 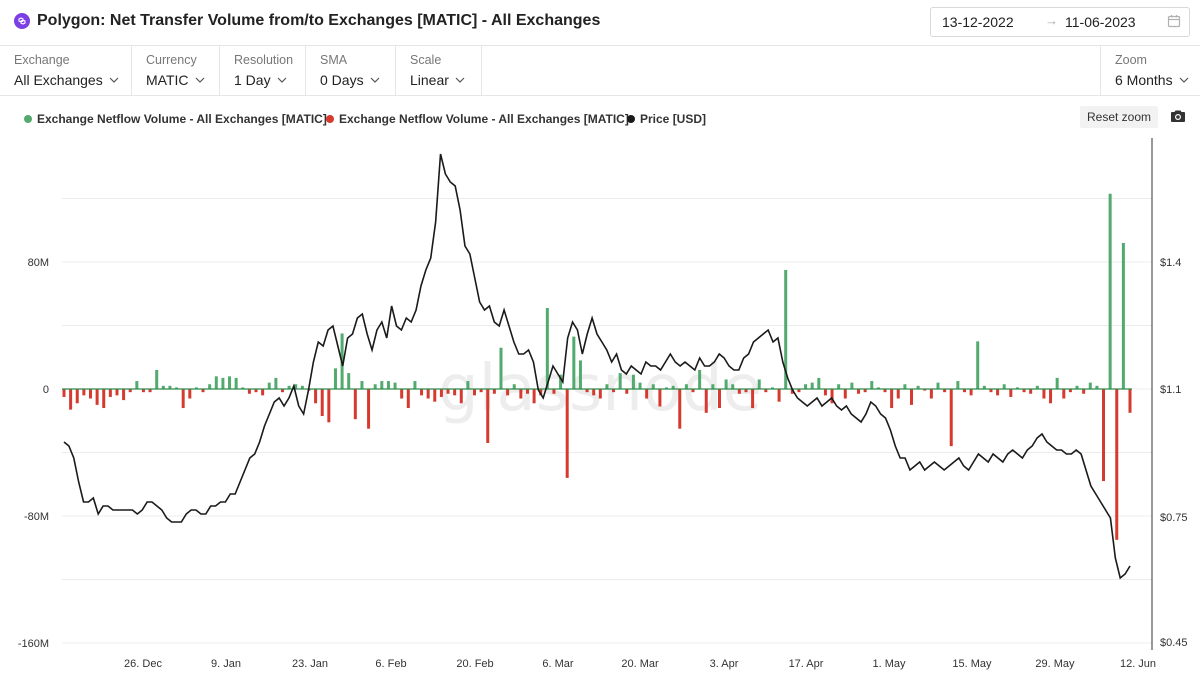 I want to click on reset-zoom-button: Reset zoom, so click(x=1119, y=117).